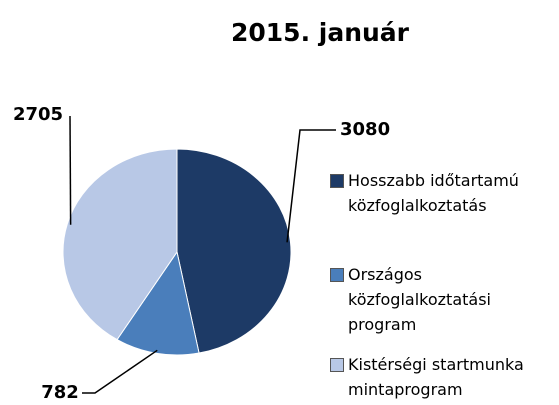  Describe the element at coordinates (433, 193) in the screenshot. I see `legend-label: Hosszabb időtartamú közfoglalkoztatás` at that location.